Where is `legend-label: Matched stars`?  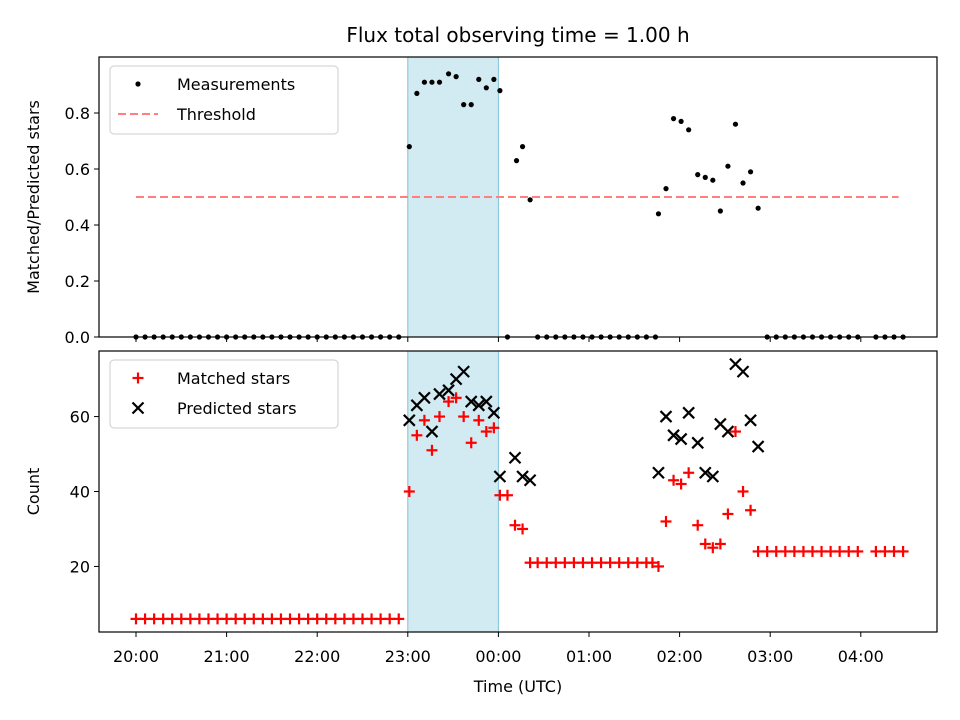
legend-label: Matched stars is located at coordinates (233, 378).